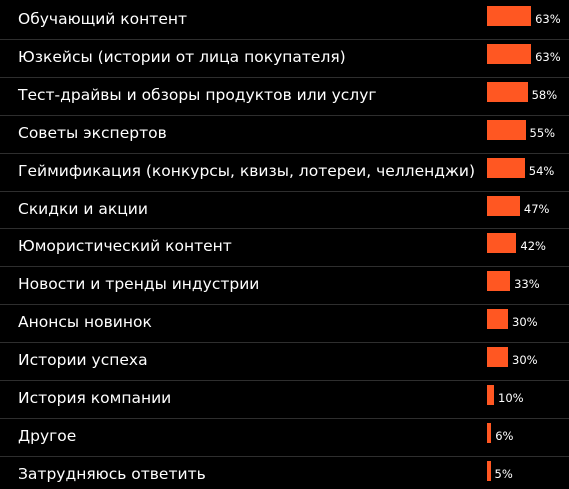 Image resolution: width=569 pixels, height=489 pixels. I want to click on category-label: Тест-драйвы и обзоры продуктов или услуг, so click(197, 94).